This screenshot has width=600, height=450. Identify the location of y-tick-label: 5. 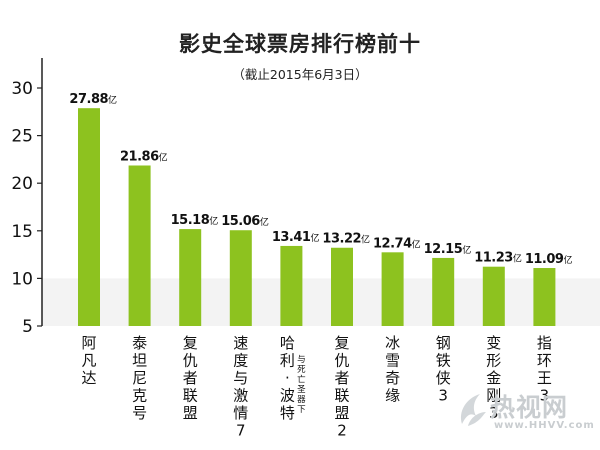
(27, 327).